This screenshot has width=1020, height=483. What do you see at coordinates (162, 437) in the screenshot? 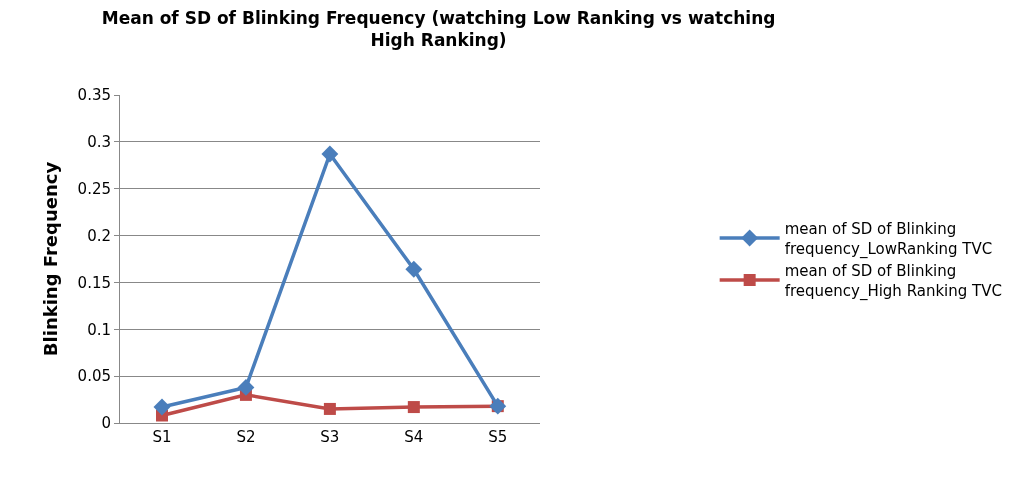
I see `x-tick-label: S1` at bounding box center [162, 437].